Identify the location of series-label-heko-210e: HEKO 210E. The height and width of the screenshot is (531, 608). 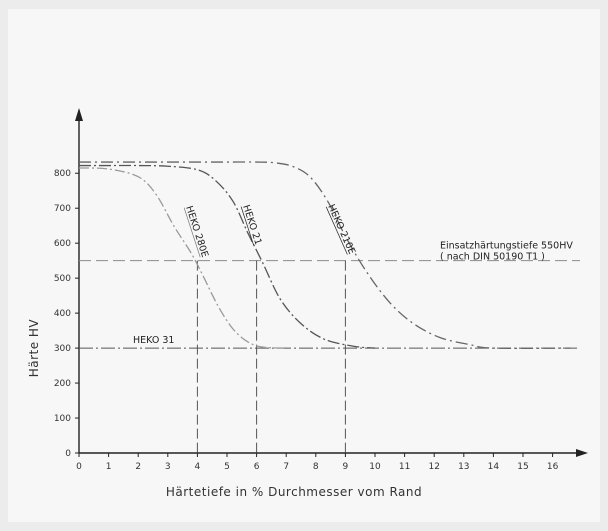
(341, 229).